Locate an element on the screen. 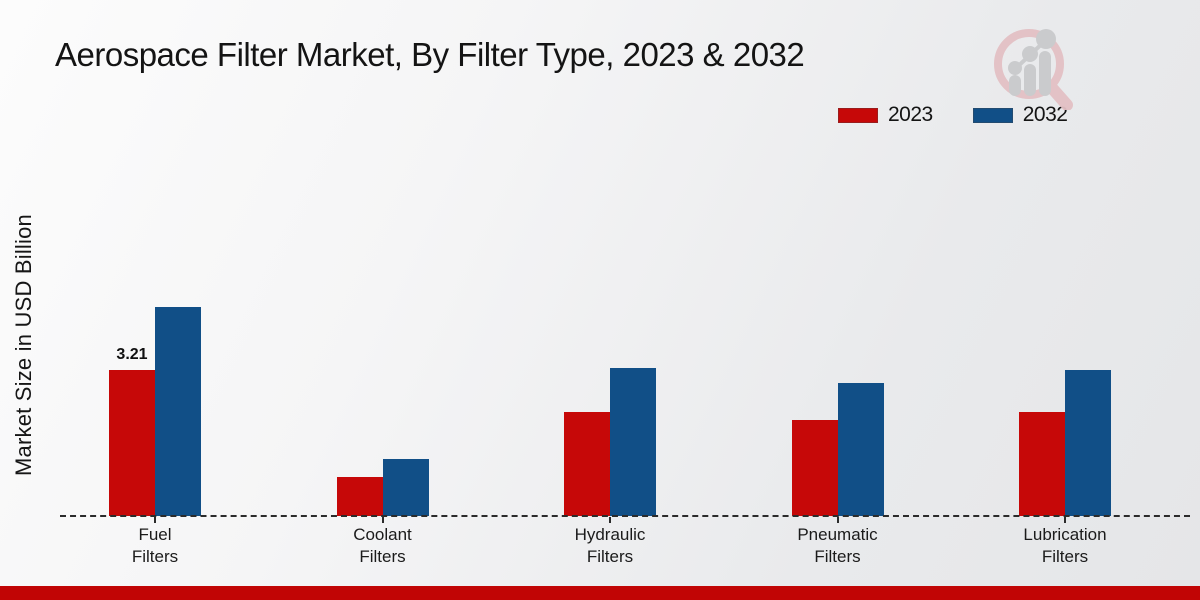  x-tick-lubrication-filters is located at coordinates (1065, 520).